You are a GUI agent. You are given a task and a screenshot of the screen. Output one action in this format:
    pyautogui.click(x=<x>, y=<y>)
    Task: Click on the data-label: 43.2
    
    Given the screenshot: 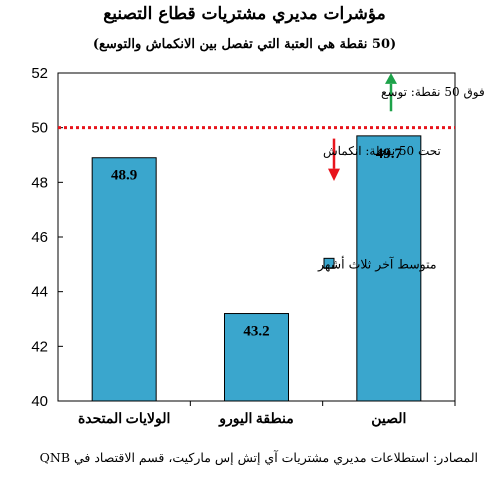 What is the action you would take?
    pyautogui.click(x=256, y=332)
    